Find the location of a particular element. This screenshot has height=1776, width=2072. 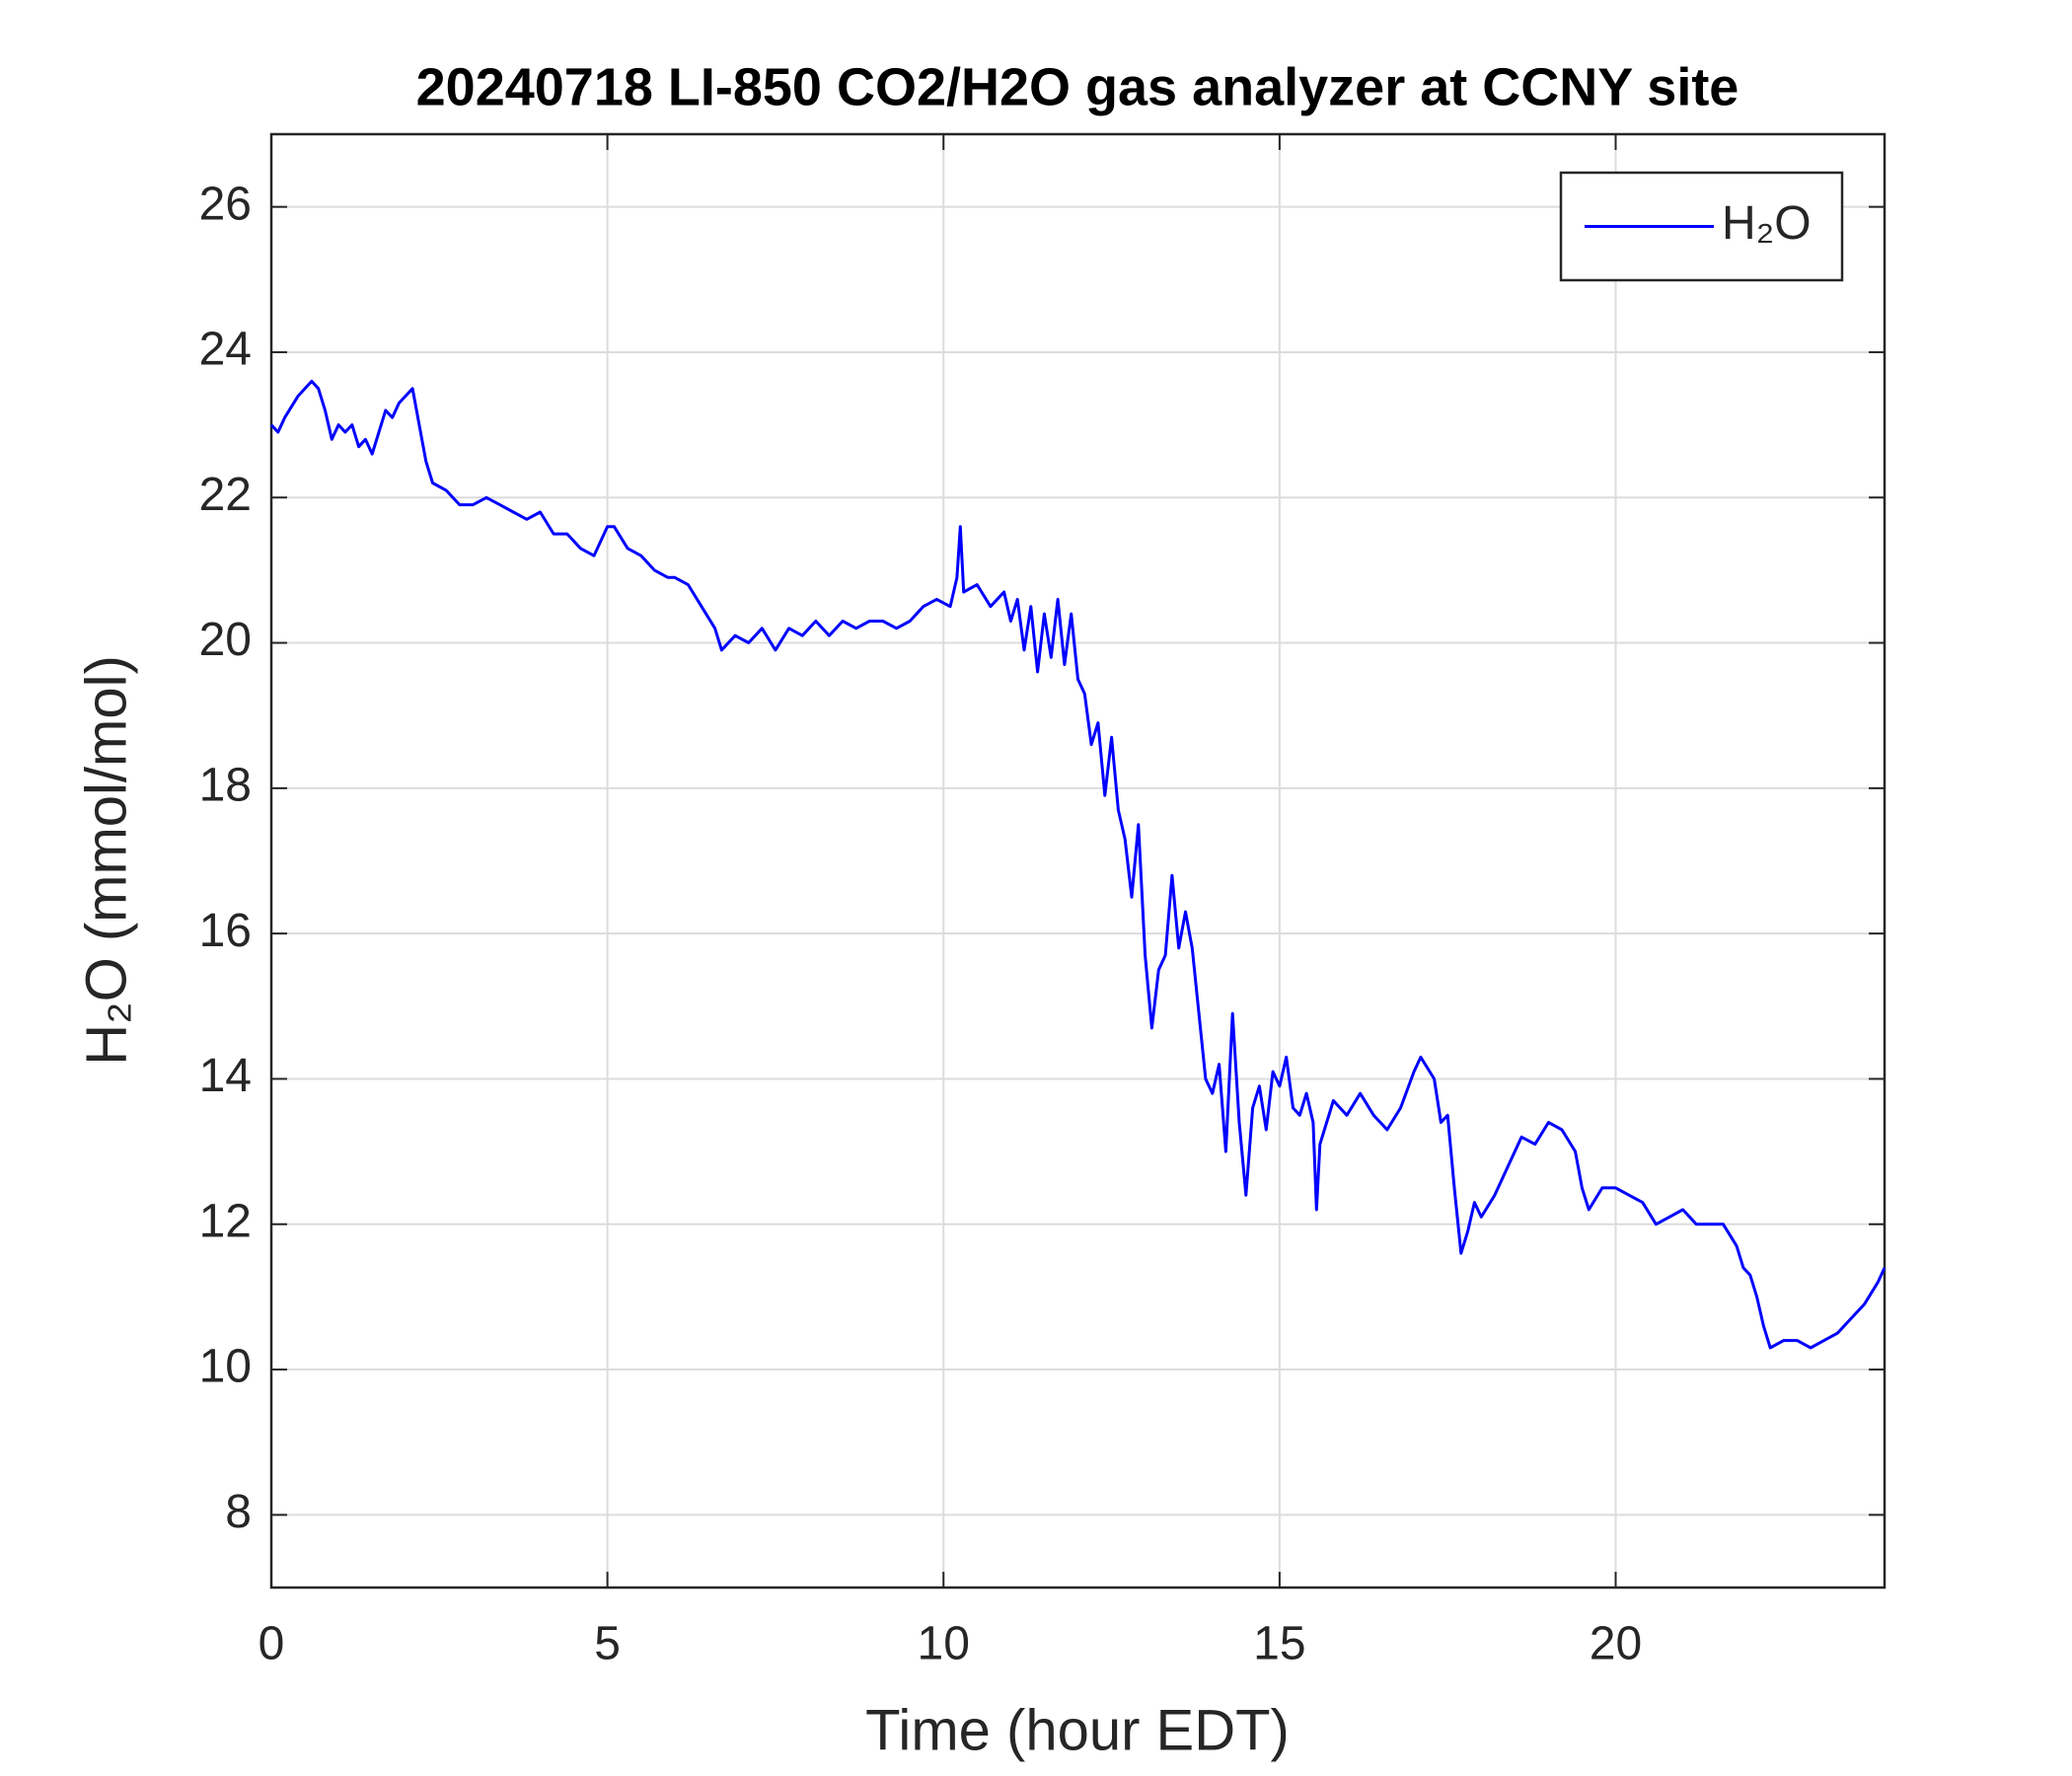

x-tick-label: 15 is located at coordinates (1279, 1644).